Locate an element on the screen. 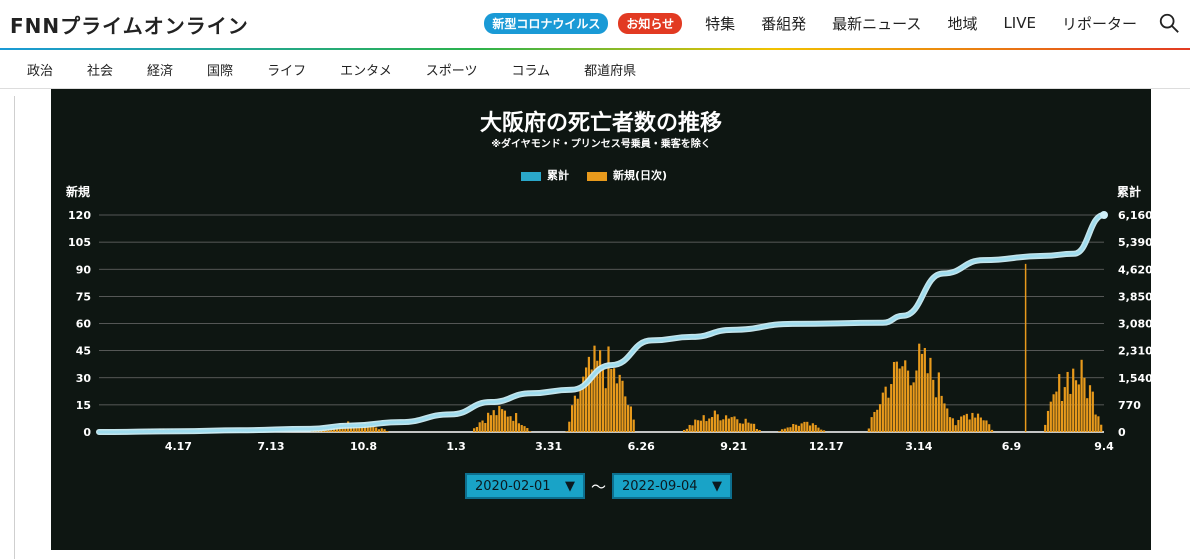 This screenshot has width=1190, height=559. nav-program: 番組発 is located at coordinates (784, 23).